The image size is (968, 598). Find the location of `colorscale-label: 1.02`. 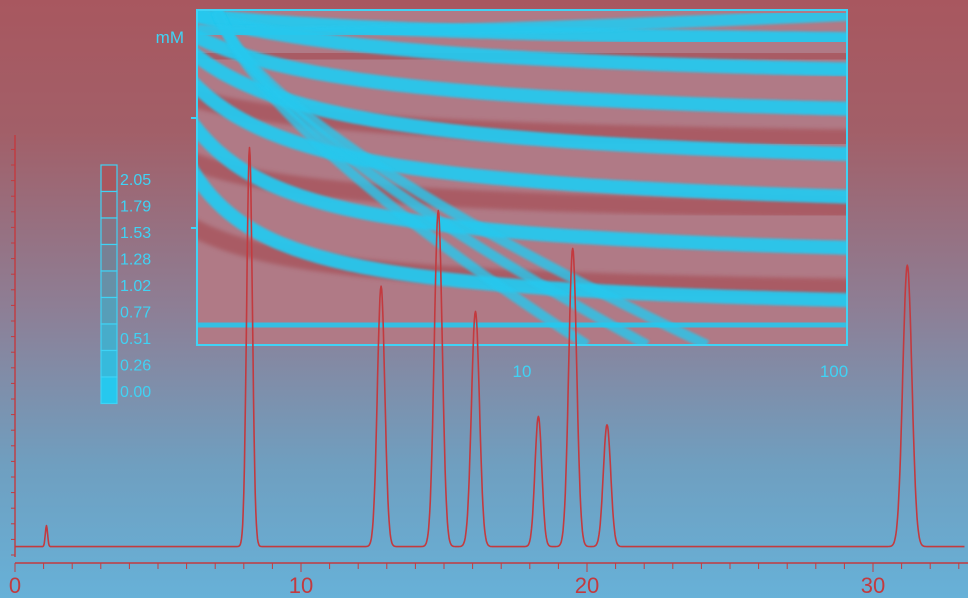

colorscale-label: 1.02 is located at coordinates (135, 286).